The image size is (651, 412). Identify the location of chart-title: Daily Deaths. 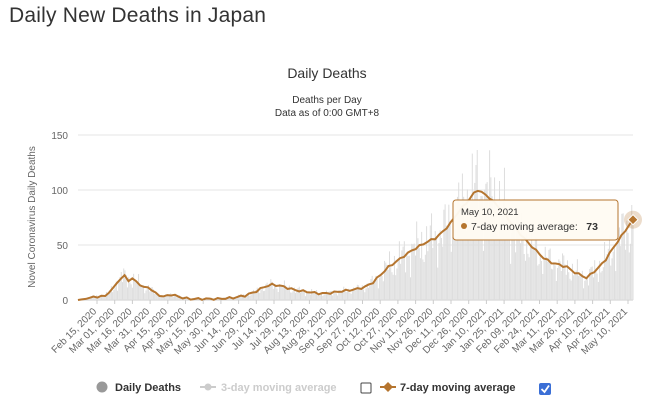
(326, 73).